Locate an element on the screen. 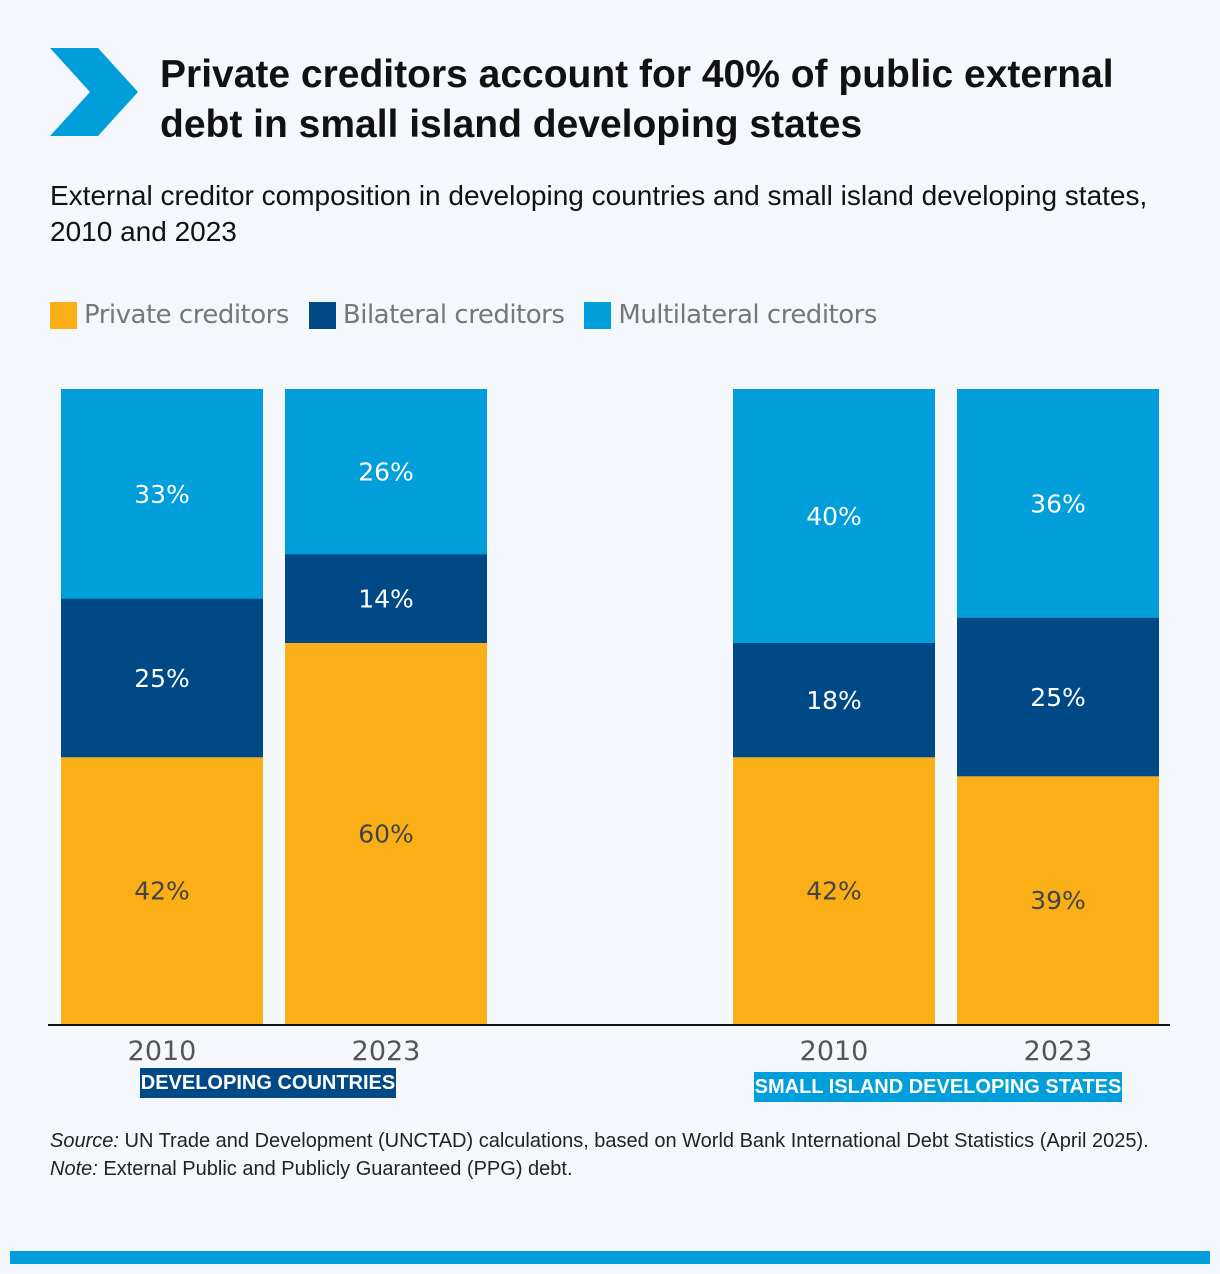 This screenshot has height=1274, width=1220. x-tick-label-3: 2023 is located at coordinates (1058, 1051).